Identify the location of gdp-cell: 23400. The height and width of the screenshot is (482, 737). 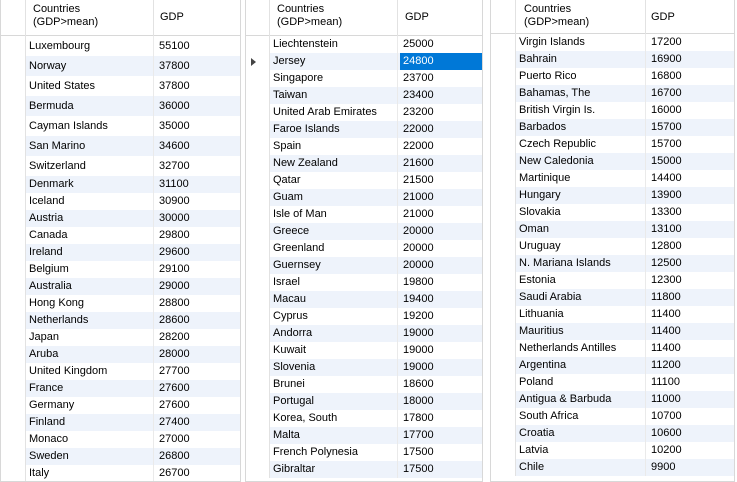
(418, 95).